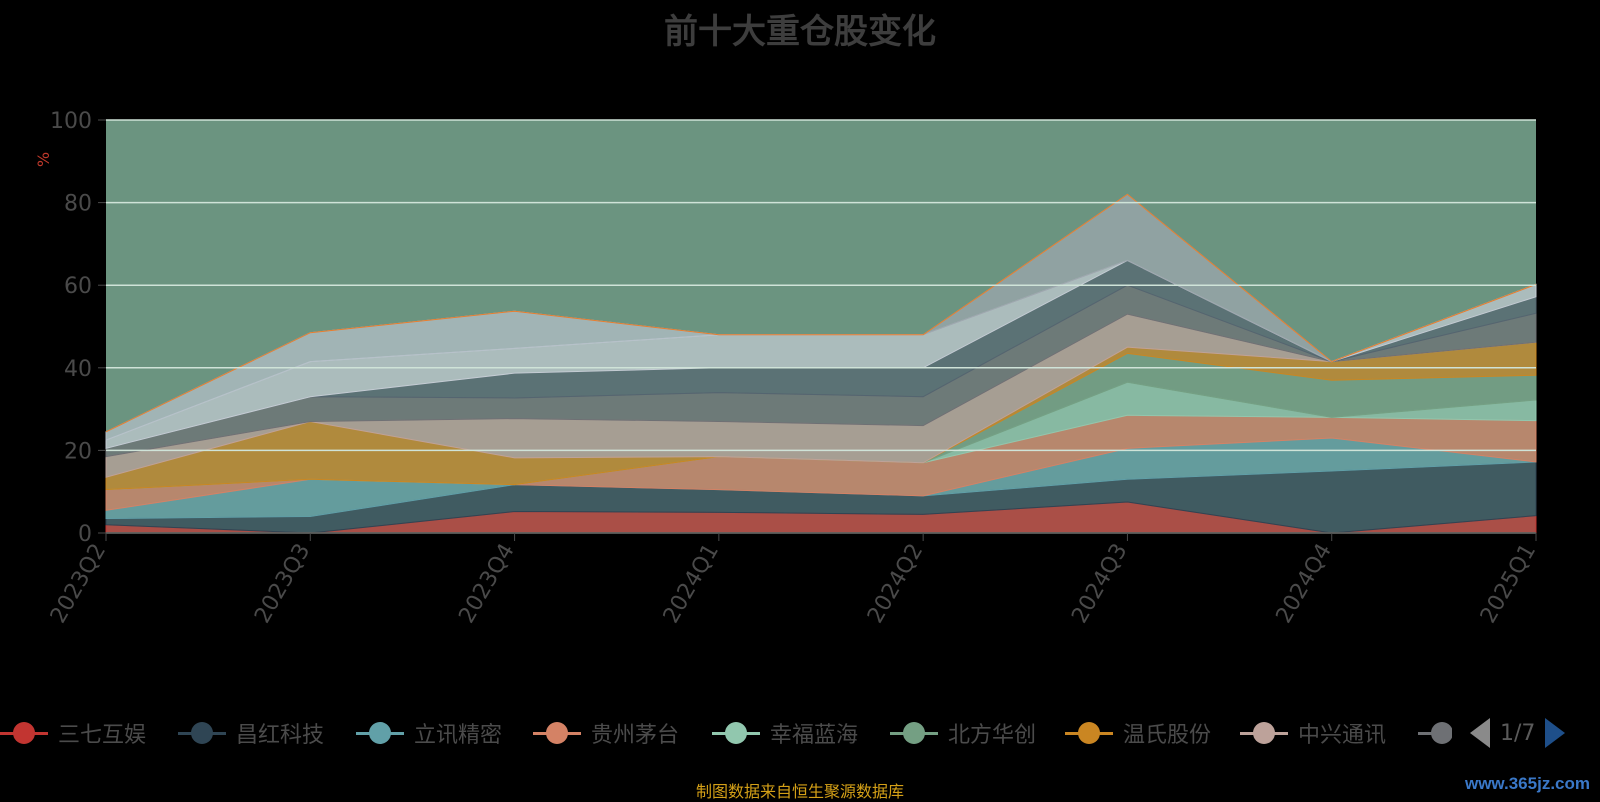 The image size is (1600, 802). Describe the element at coordinates (85, 534) in the screenshot. I see `y-tick-label: 0` at that location.